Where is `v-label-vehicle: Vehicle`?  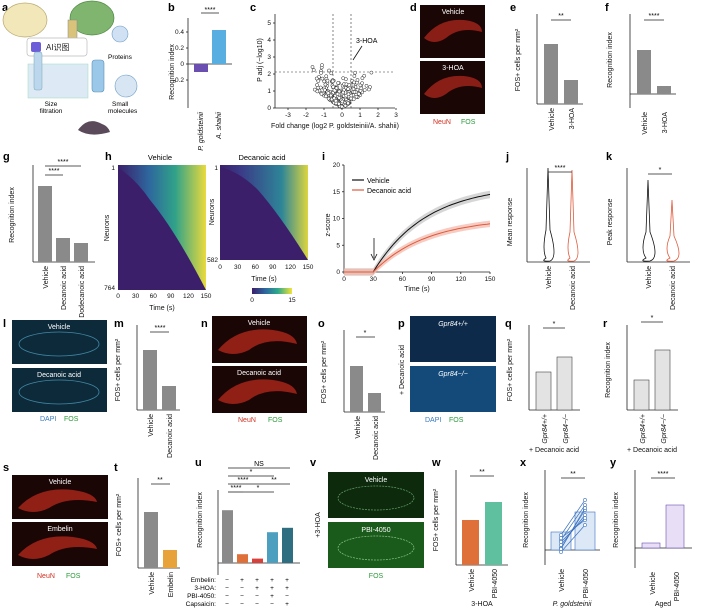 v-label-vehicle: Vehicle is located at coordinates (376, 480).